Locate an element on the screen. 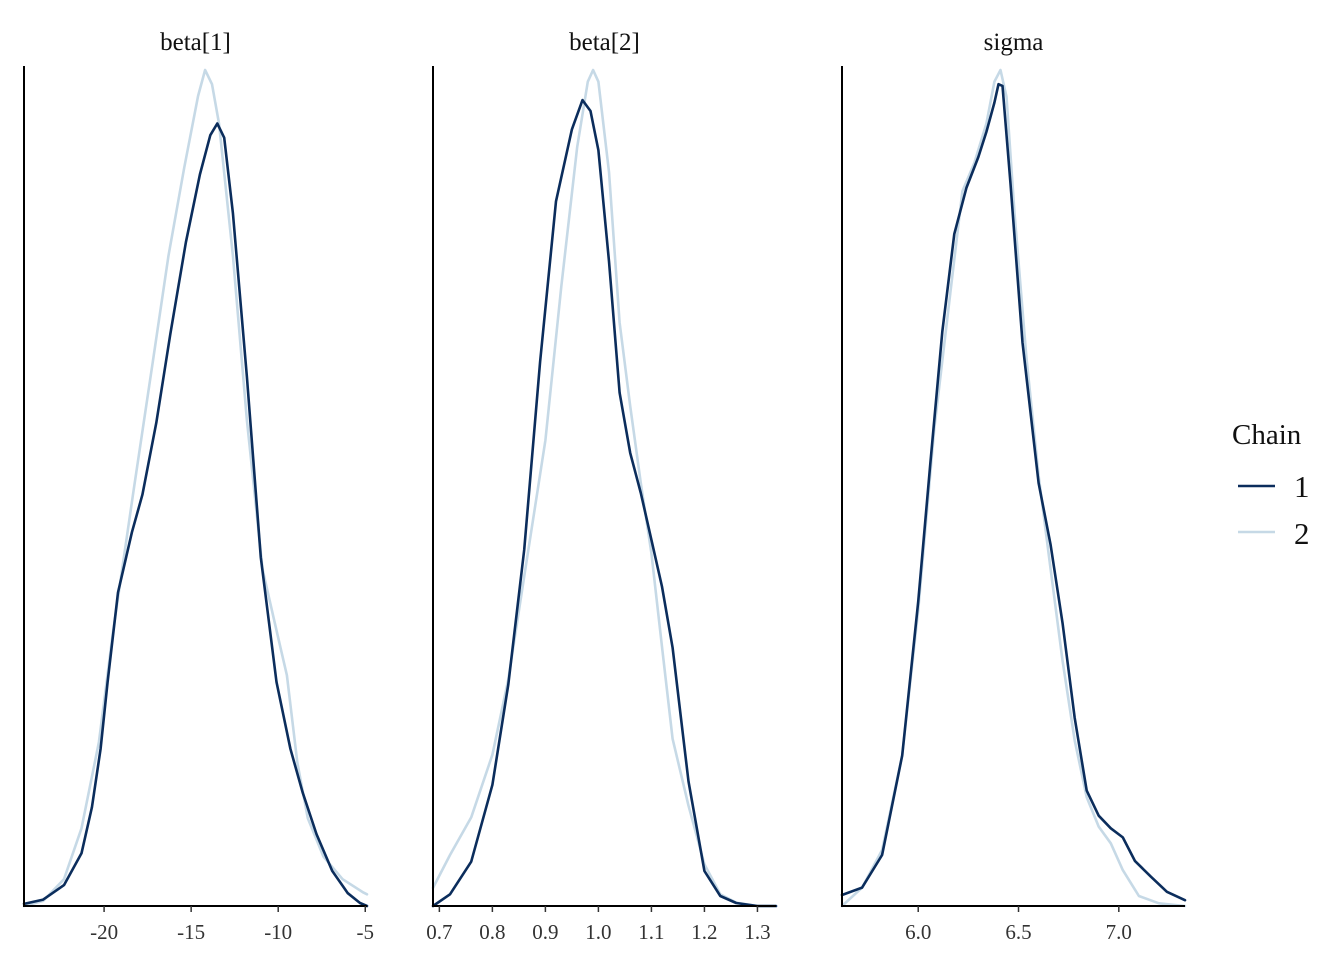 Image resolution: width=1344 pixels, height=960 pixels. x-tick-label: -15 is located at coordinates (191, 932).